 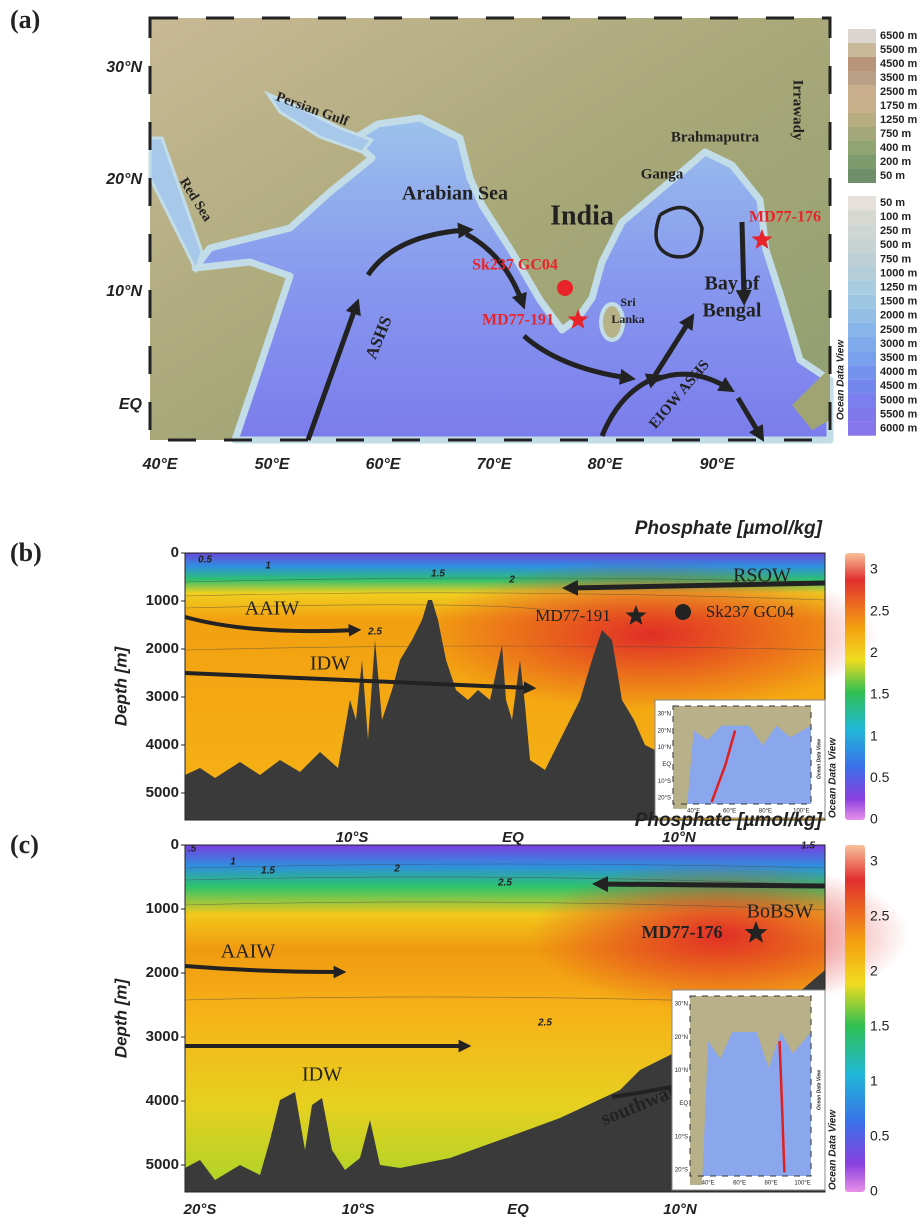 What do you see at coordinates (319, 122) in the screenshot?
I see `persian-gulf` at bounding box center [319, 122].